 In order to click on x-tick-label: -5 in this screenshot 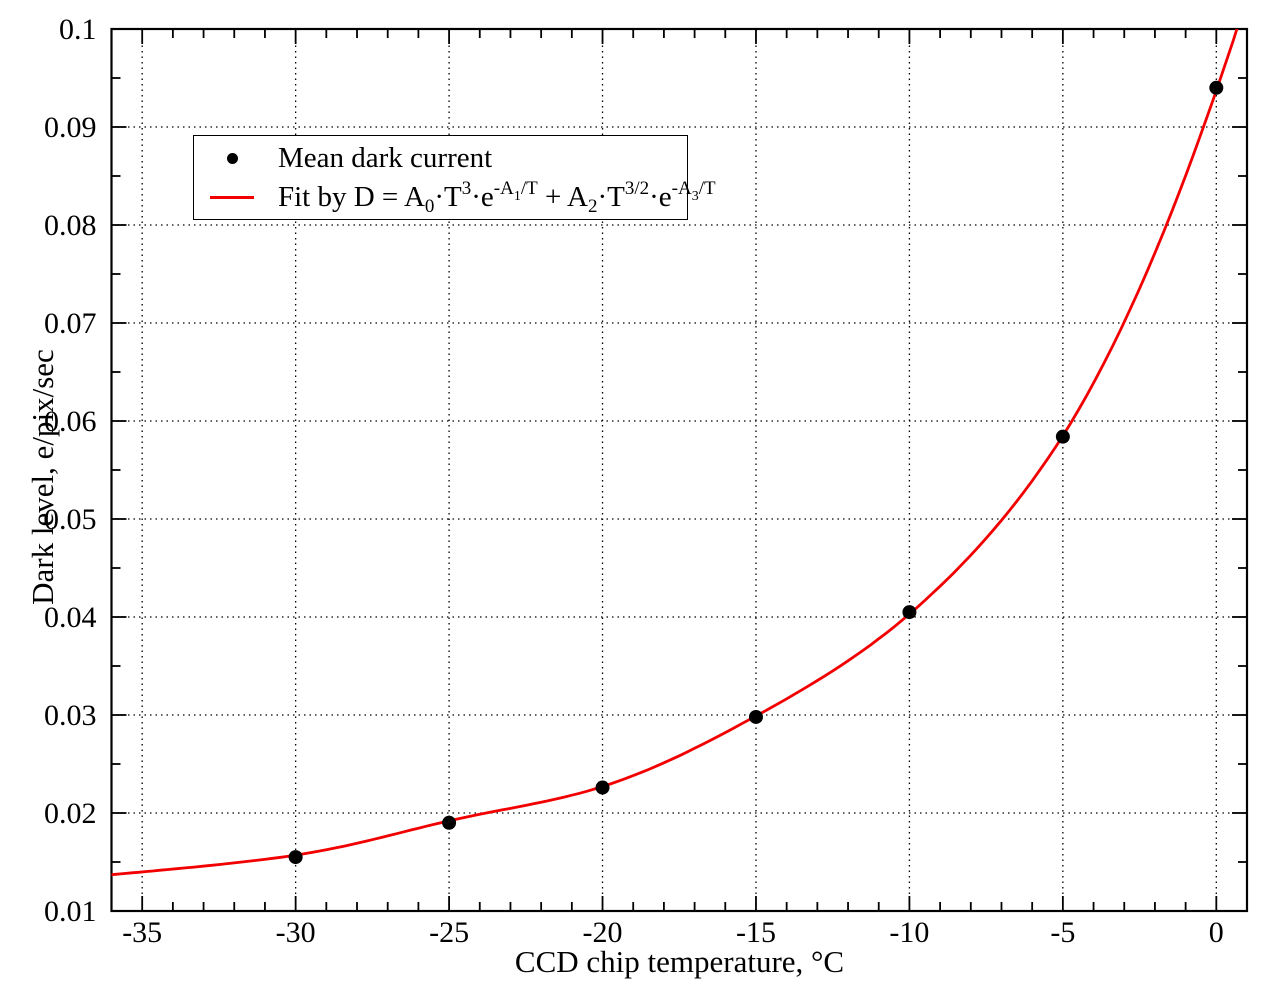, I will do `click(1062, 932)`.